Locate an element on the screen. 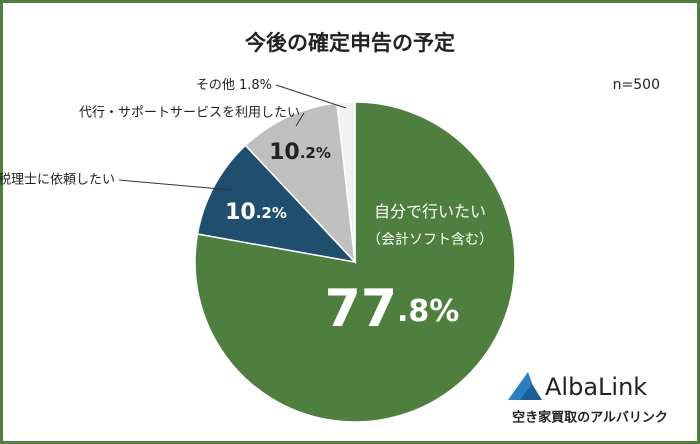 The width and height of the screenshot is (700, 444). category-label: その他 1.8% is located at coordinates (234, 85).